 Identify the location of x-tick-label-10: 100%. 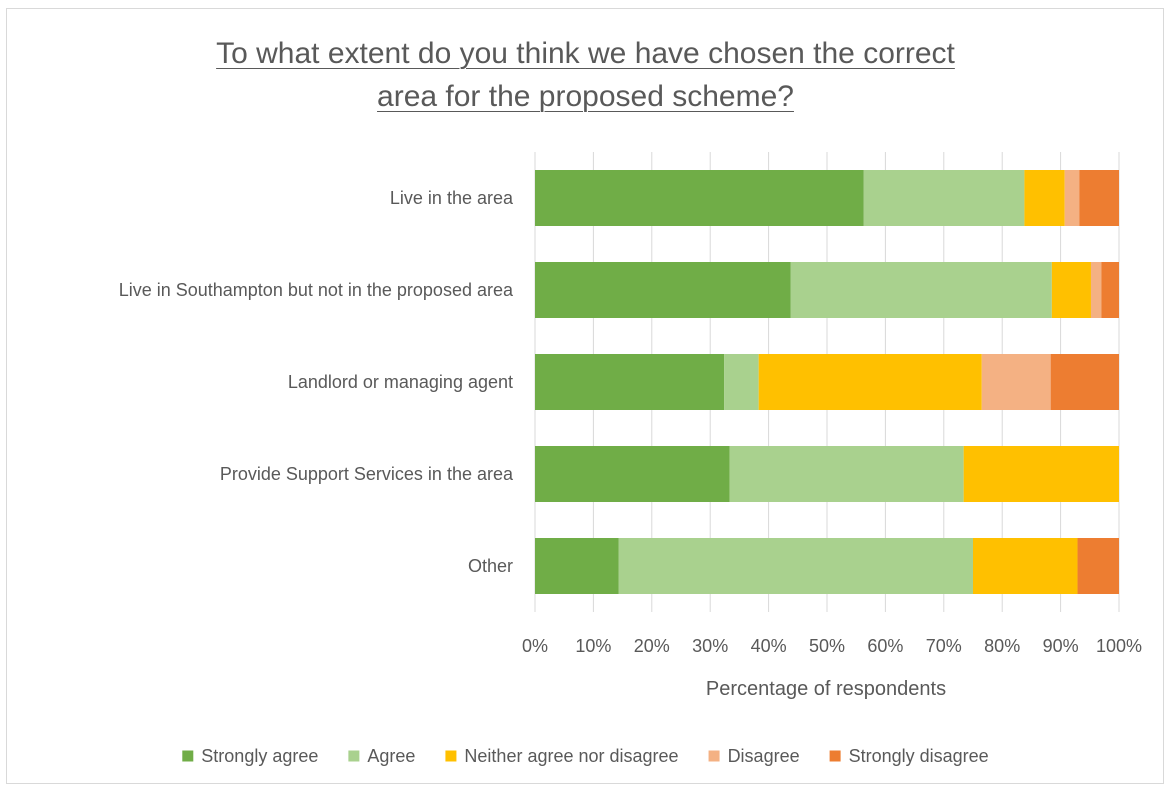
(1119, 646).